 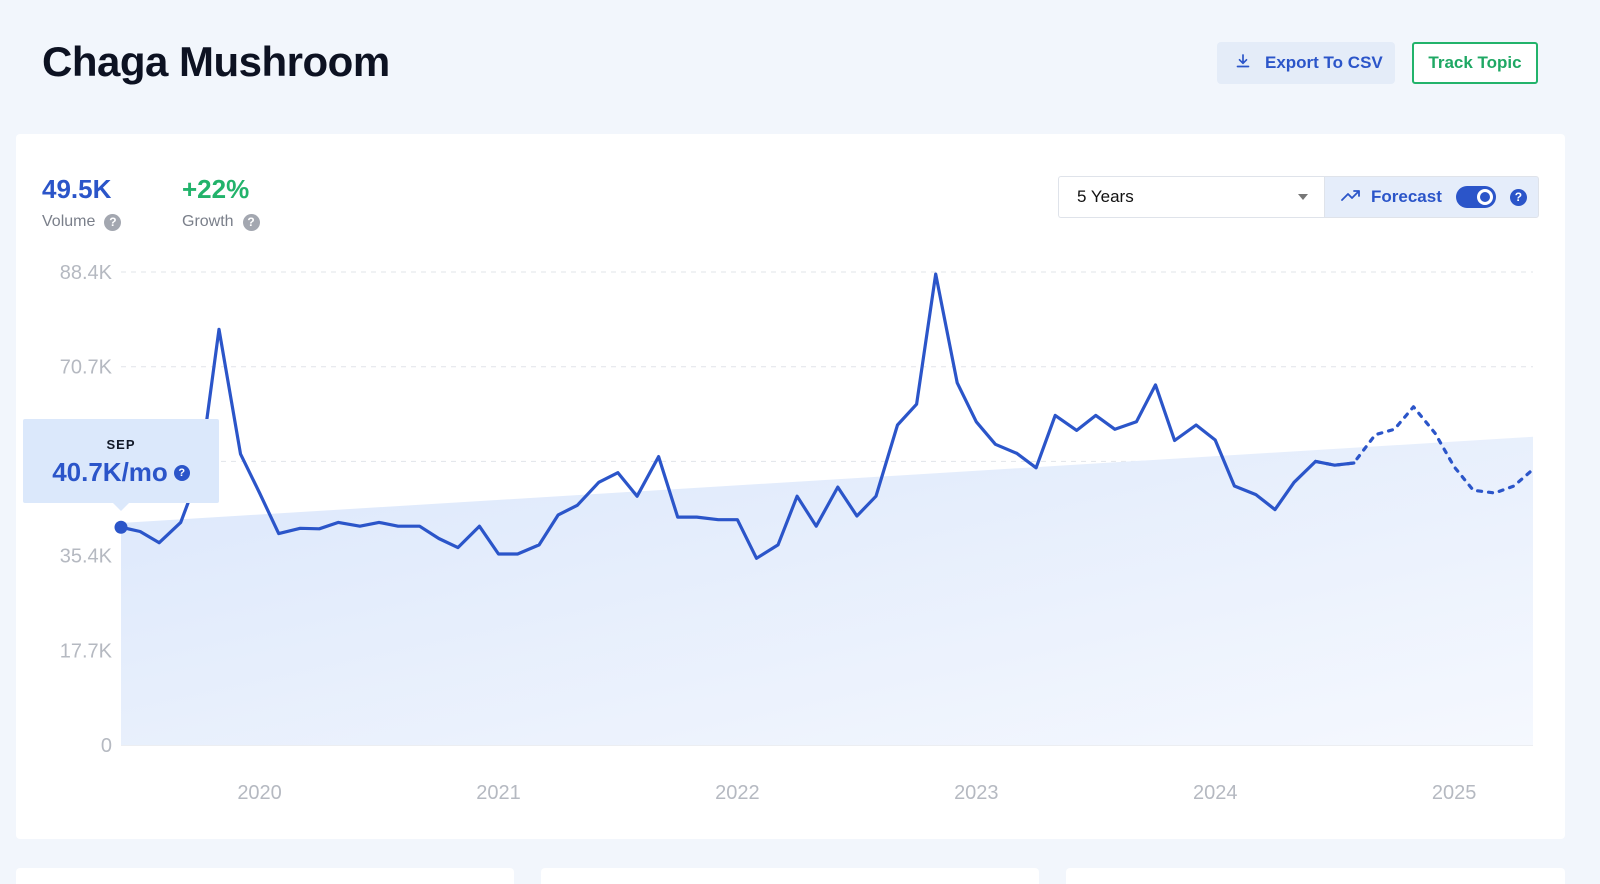 I want to click on growth-label-row: Growth ?, so click(x=221, y=222).